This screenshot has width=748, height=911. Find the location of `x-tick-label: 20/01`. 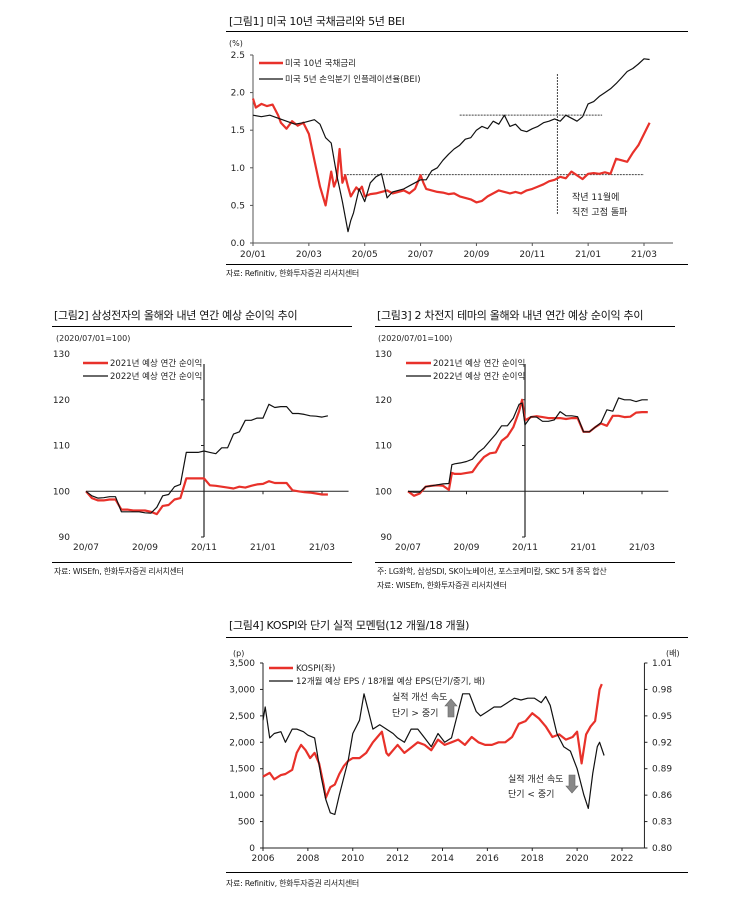

x-tick-label: 20/01 is located at coordinates (253, 255).